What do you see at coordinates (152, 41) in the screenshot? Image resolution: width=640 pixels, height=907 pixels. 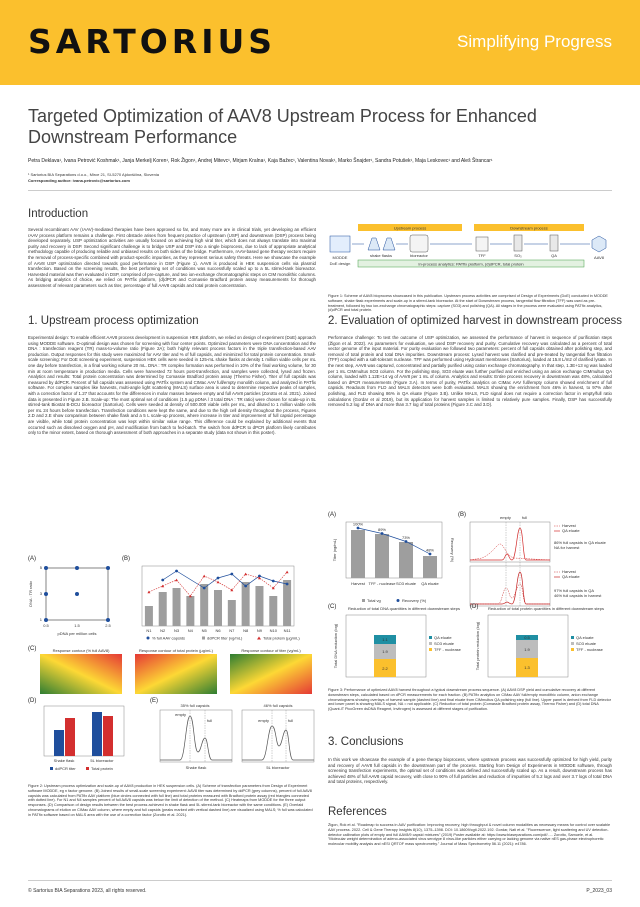 I see `sartorius-logo: SARTORIUS` at bounding box center [152, 41].